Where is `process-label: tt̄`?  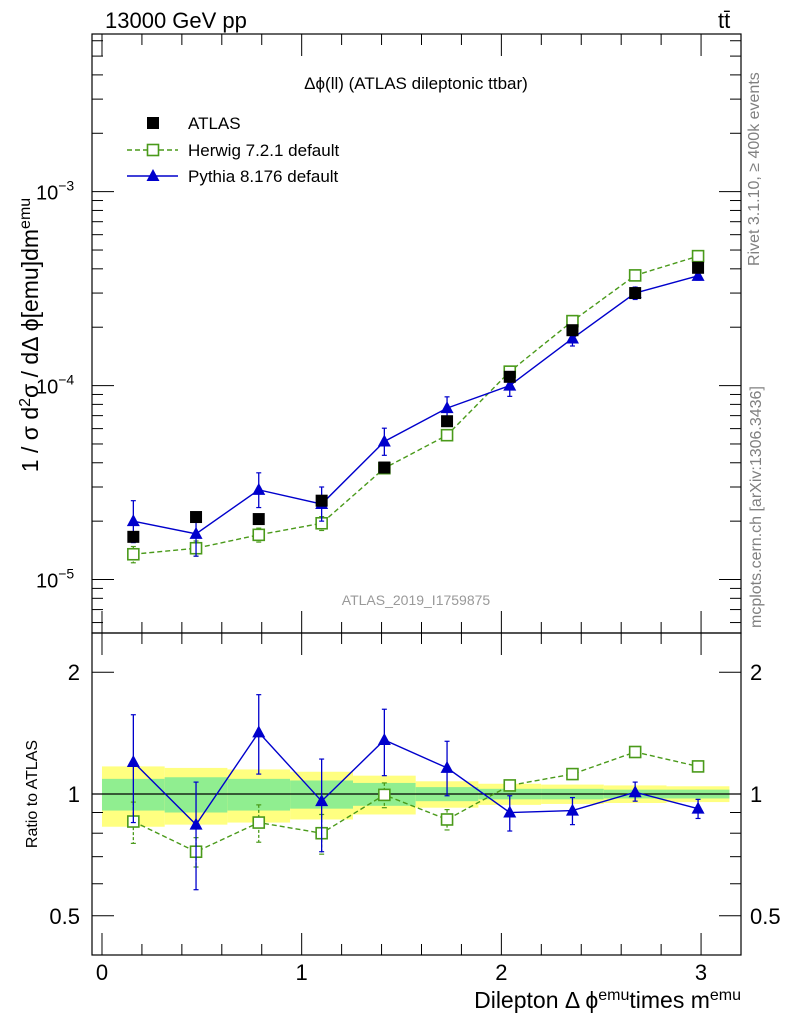 process-label: tt̄ is located at coordinates (724, 20).